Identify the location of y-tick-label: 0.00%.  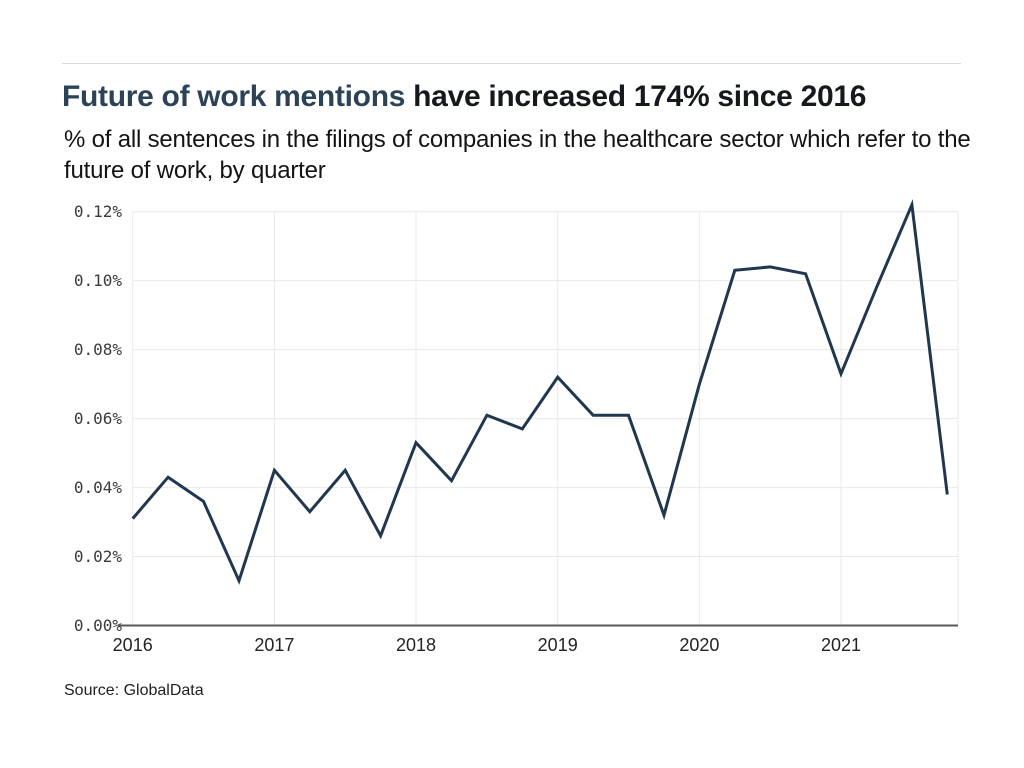
(98, 625).